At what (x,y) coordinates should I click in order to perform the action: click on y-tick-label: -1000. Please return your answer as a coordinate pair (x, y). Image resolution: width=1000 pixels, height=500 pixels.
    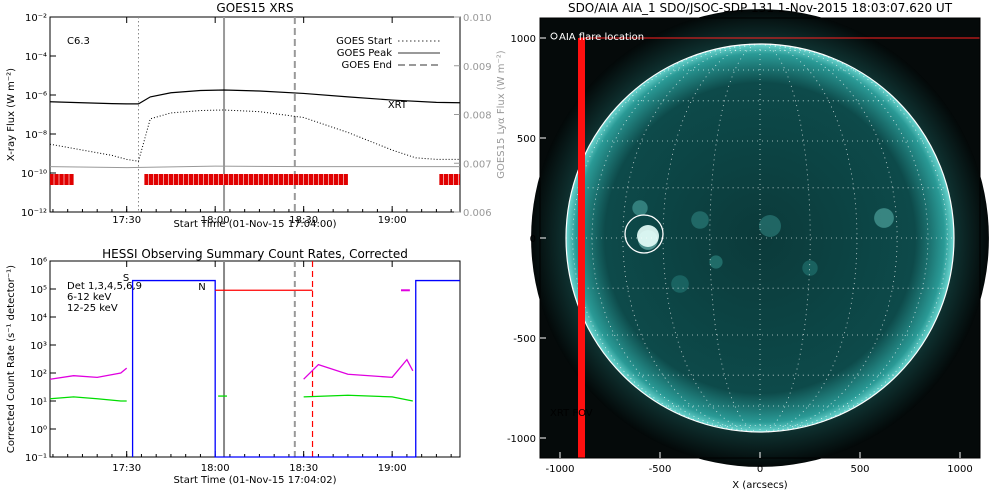
    Looking at the image, I should click on (521, 439).